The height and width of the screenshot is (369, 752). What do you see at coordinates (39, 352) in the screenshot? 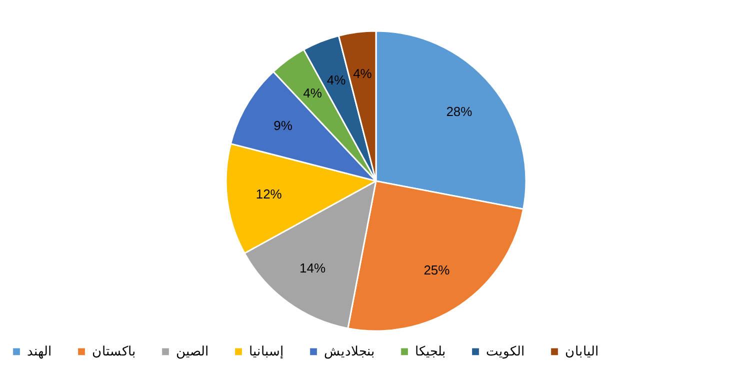
I see `legend-label: الهند` at bounding box center [39, 352].